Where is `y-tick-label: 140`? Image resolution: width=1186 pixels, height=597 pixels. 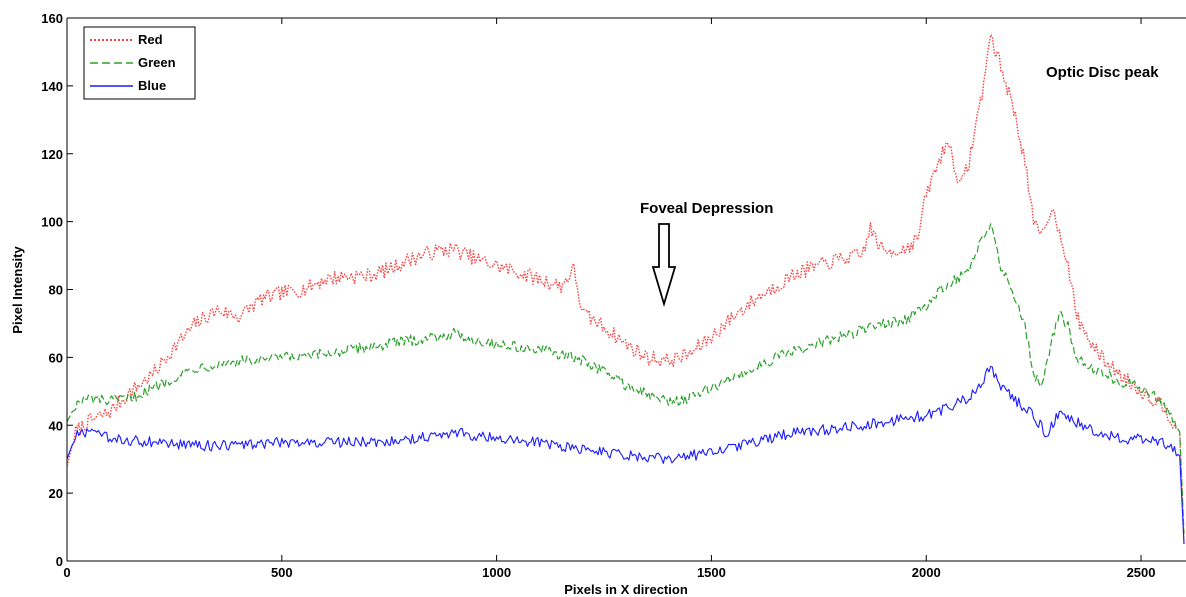
y-tick-label: 140 is located at coordinates (52, 86).